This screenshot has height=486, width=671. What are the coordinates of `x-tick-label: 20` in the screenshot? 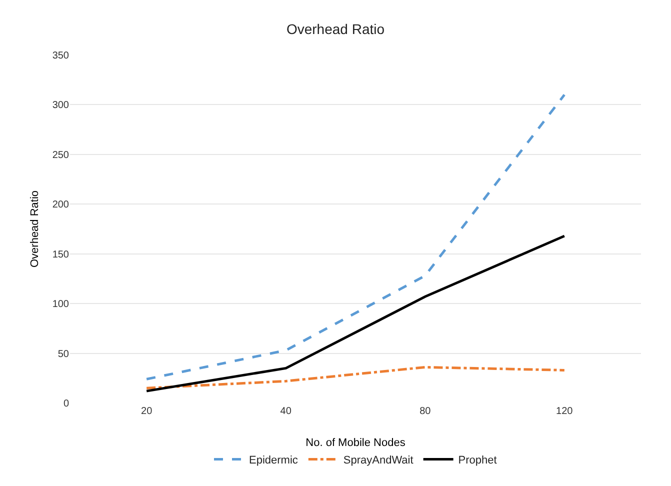 It's located at (147, 411).